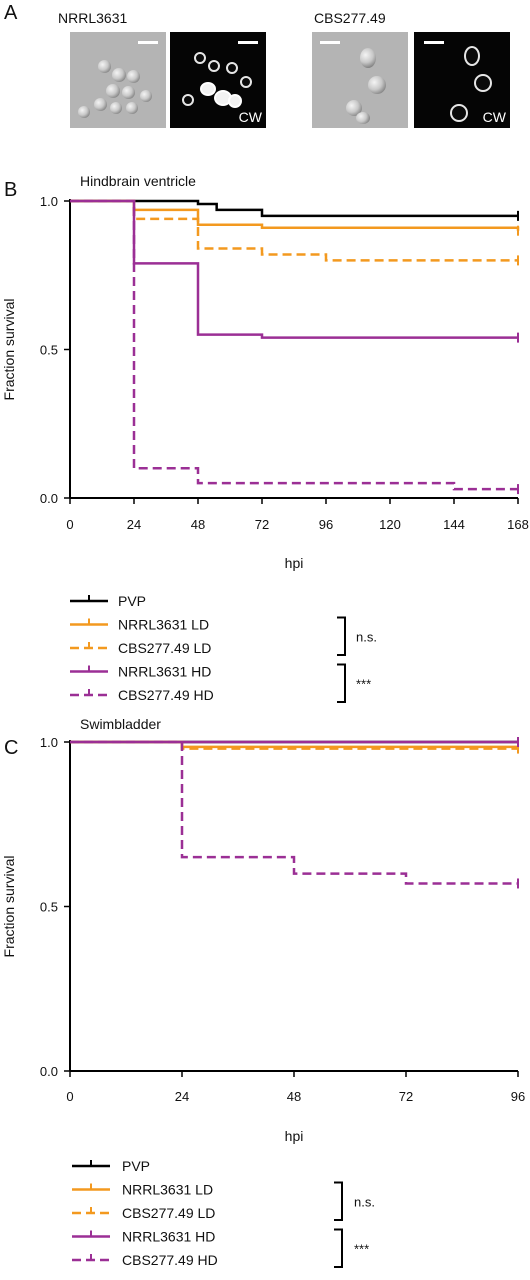 The height and width of the screenshot is (1280, 530). I want to click on micrograph-nrrl3631-cw: CW, so click(218, 80).